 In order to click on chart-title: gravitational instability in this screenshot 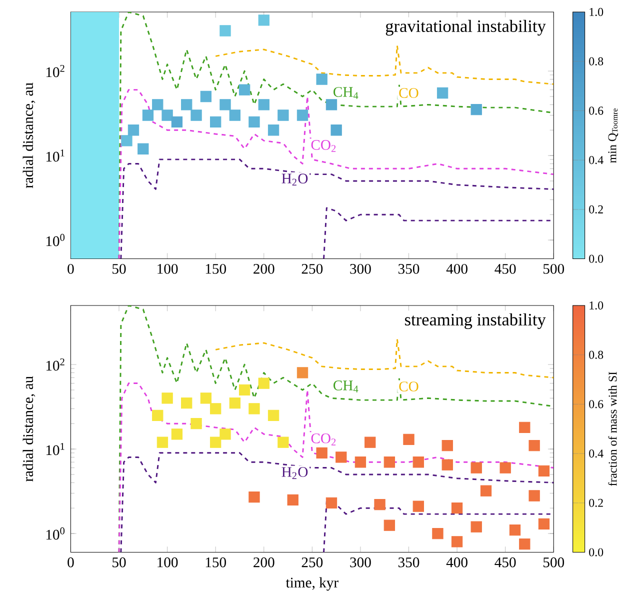, I will do `click(466, 28)`.